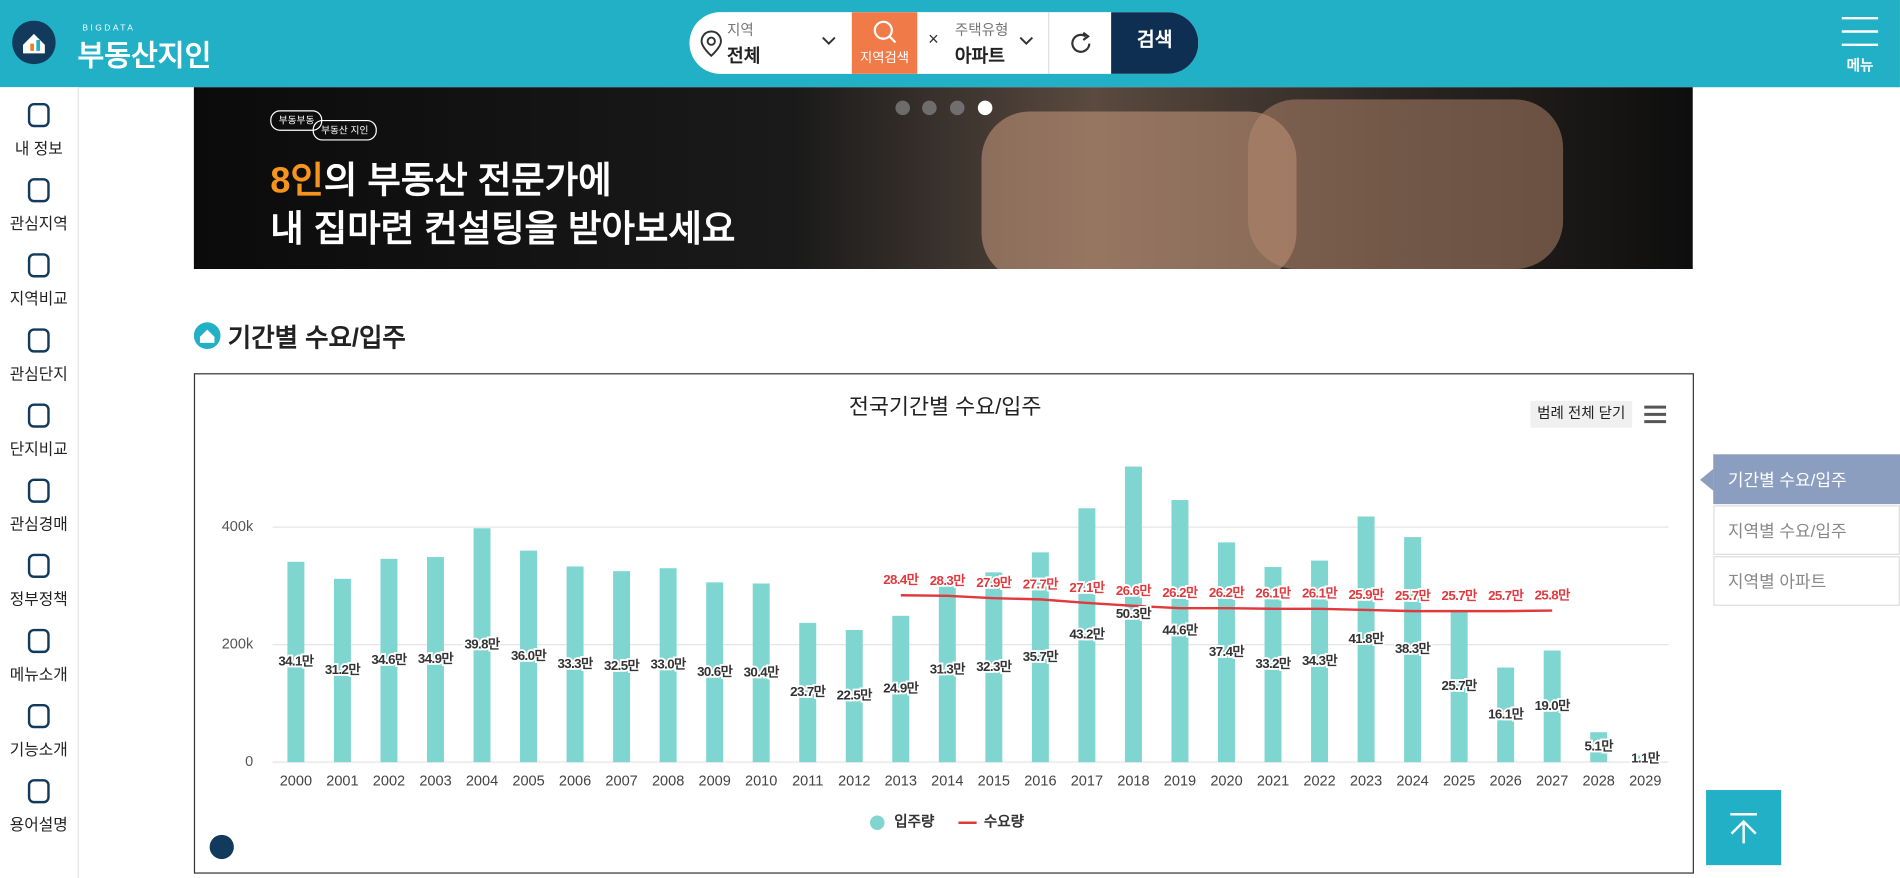 The image size is (1900, 878). Describe the element at coordinates (38, 298) in the screenshot. I see `sidebar-label: 지역비교` at that location.